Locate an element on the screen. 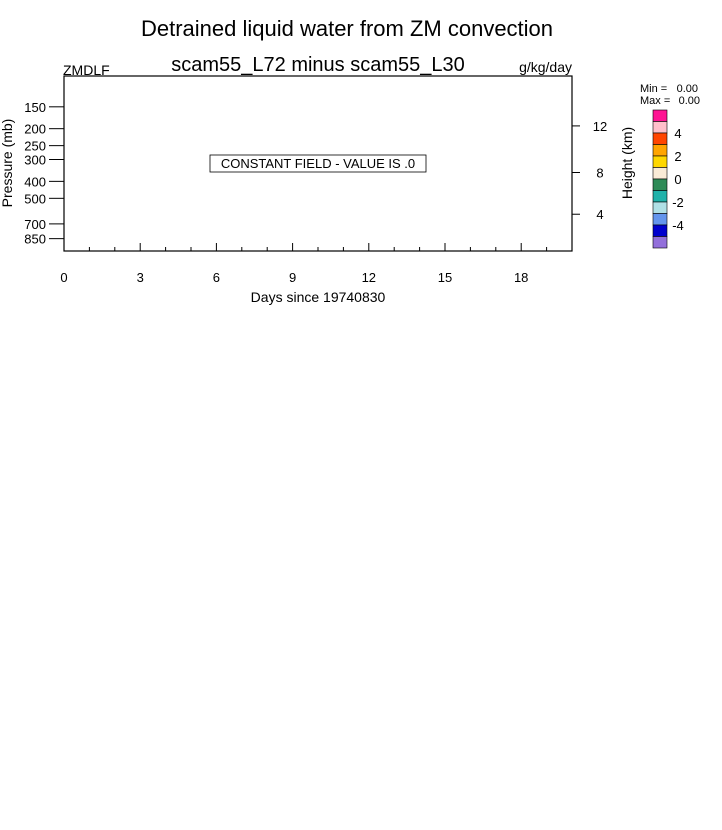 The image size is (722, 830). colorbar: 4 2 0 -2 -4 is located at coordinates (668, 179).